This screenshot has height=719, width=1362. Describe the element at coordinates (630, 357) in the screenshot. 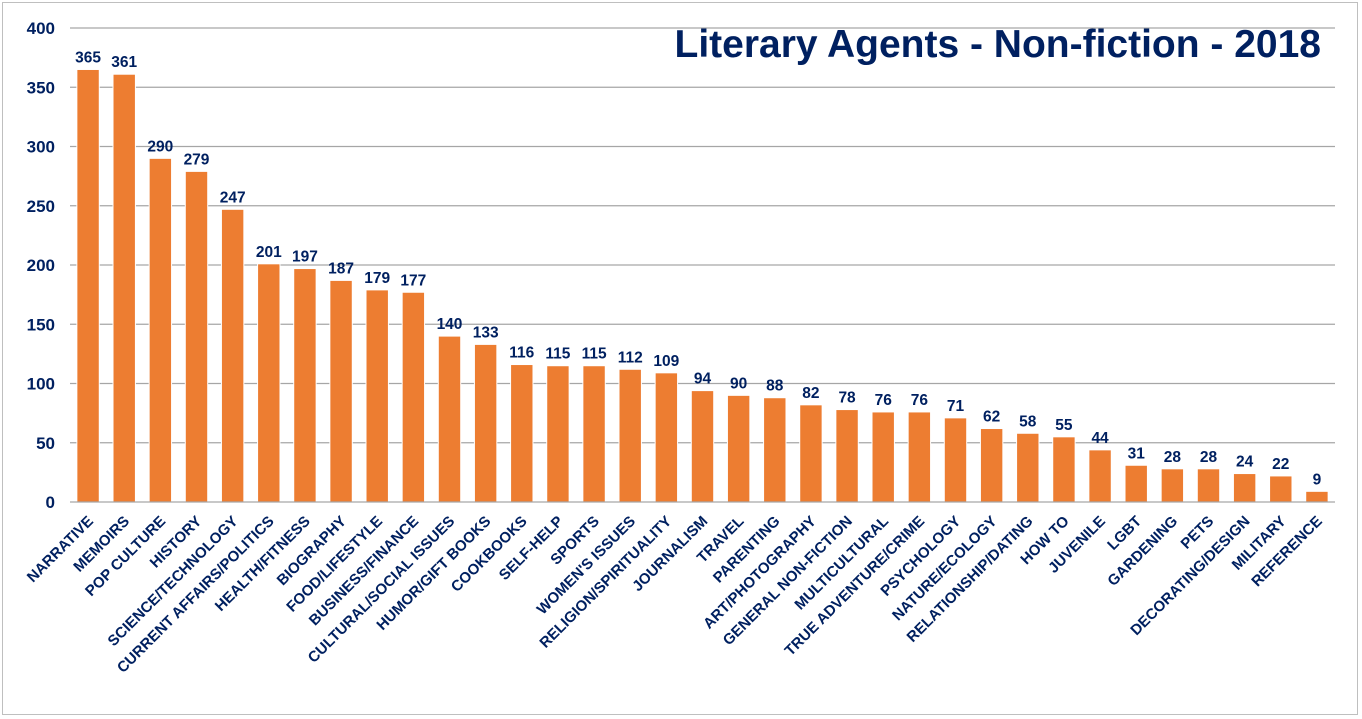

I see `data-label: 112` at that location.